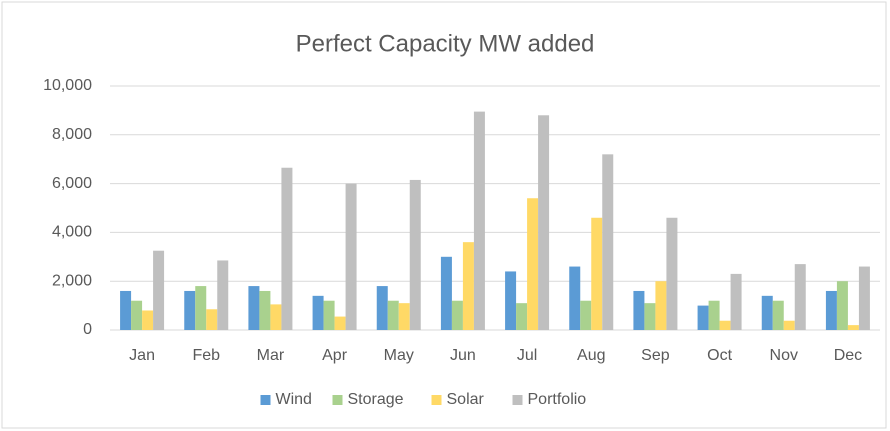 The image size is (890, 431). I want to click on chart-title: Perfect Capacity MW added, so click(445, 43).